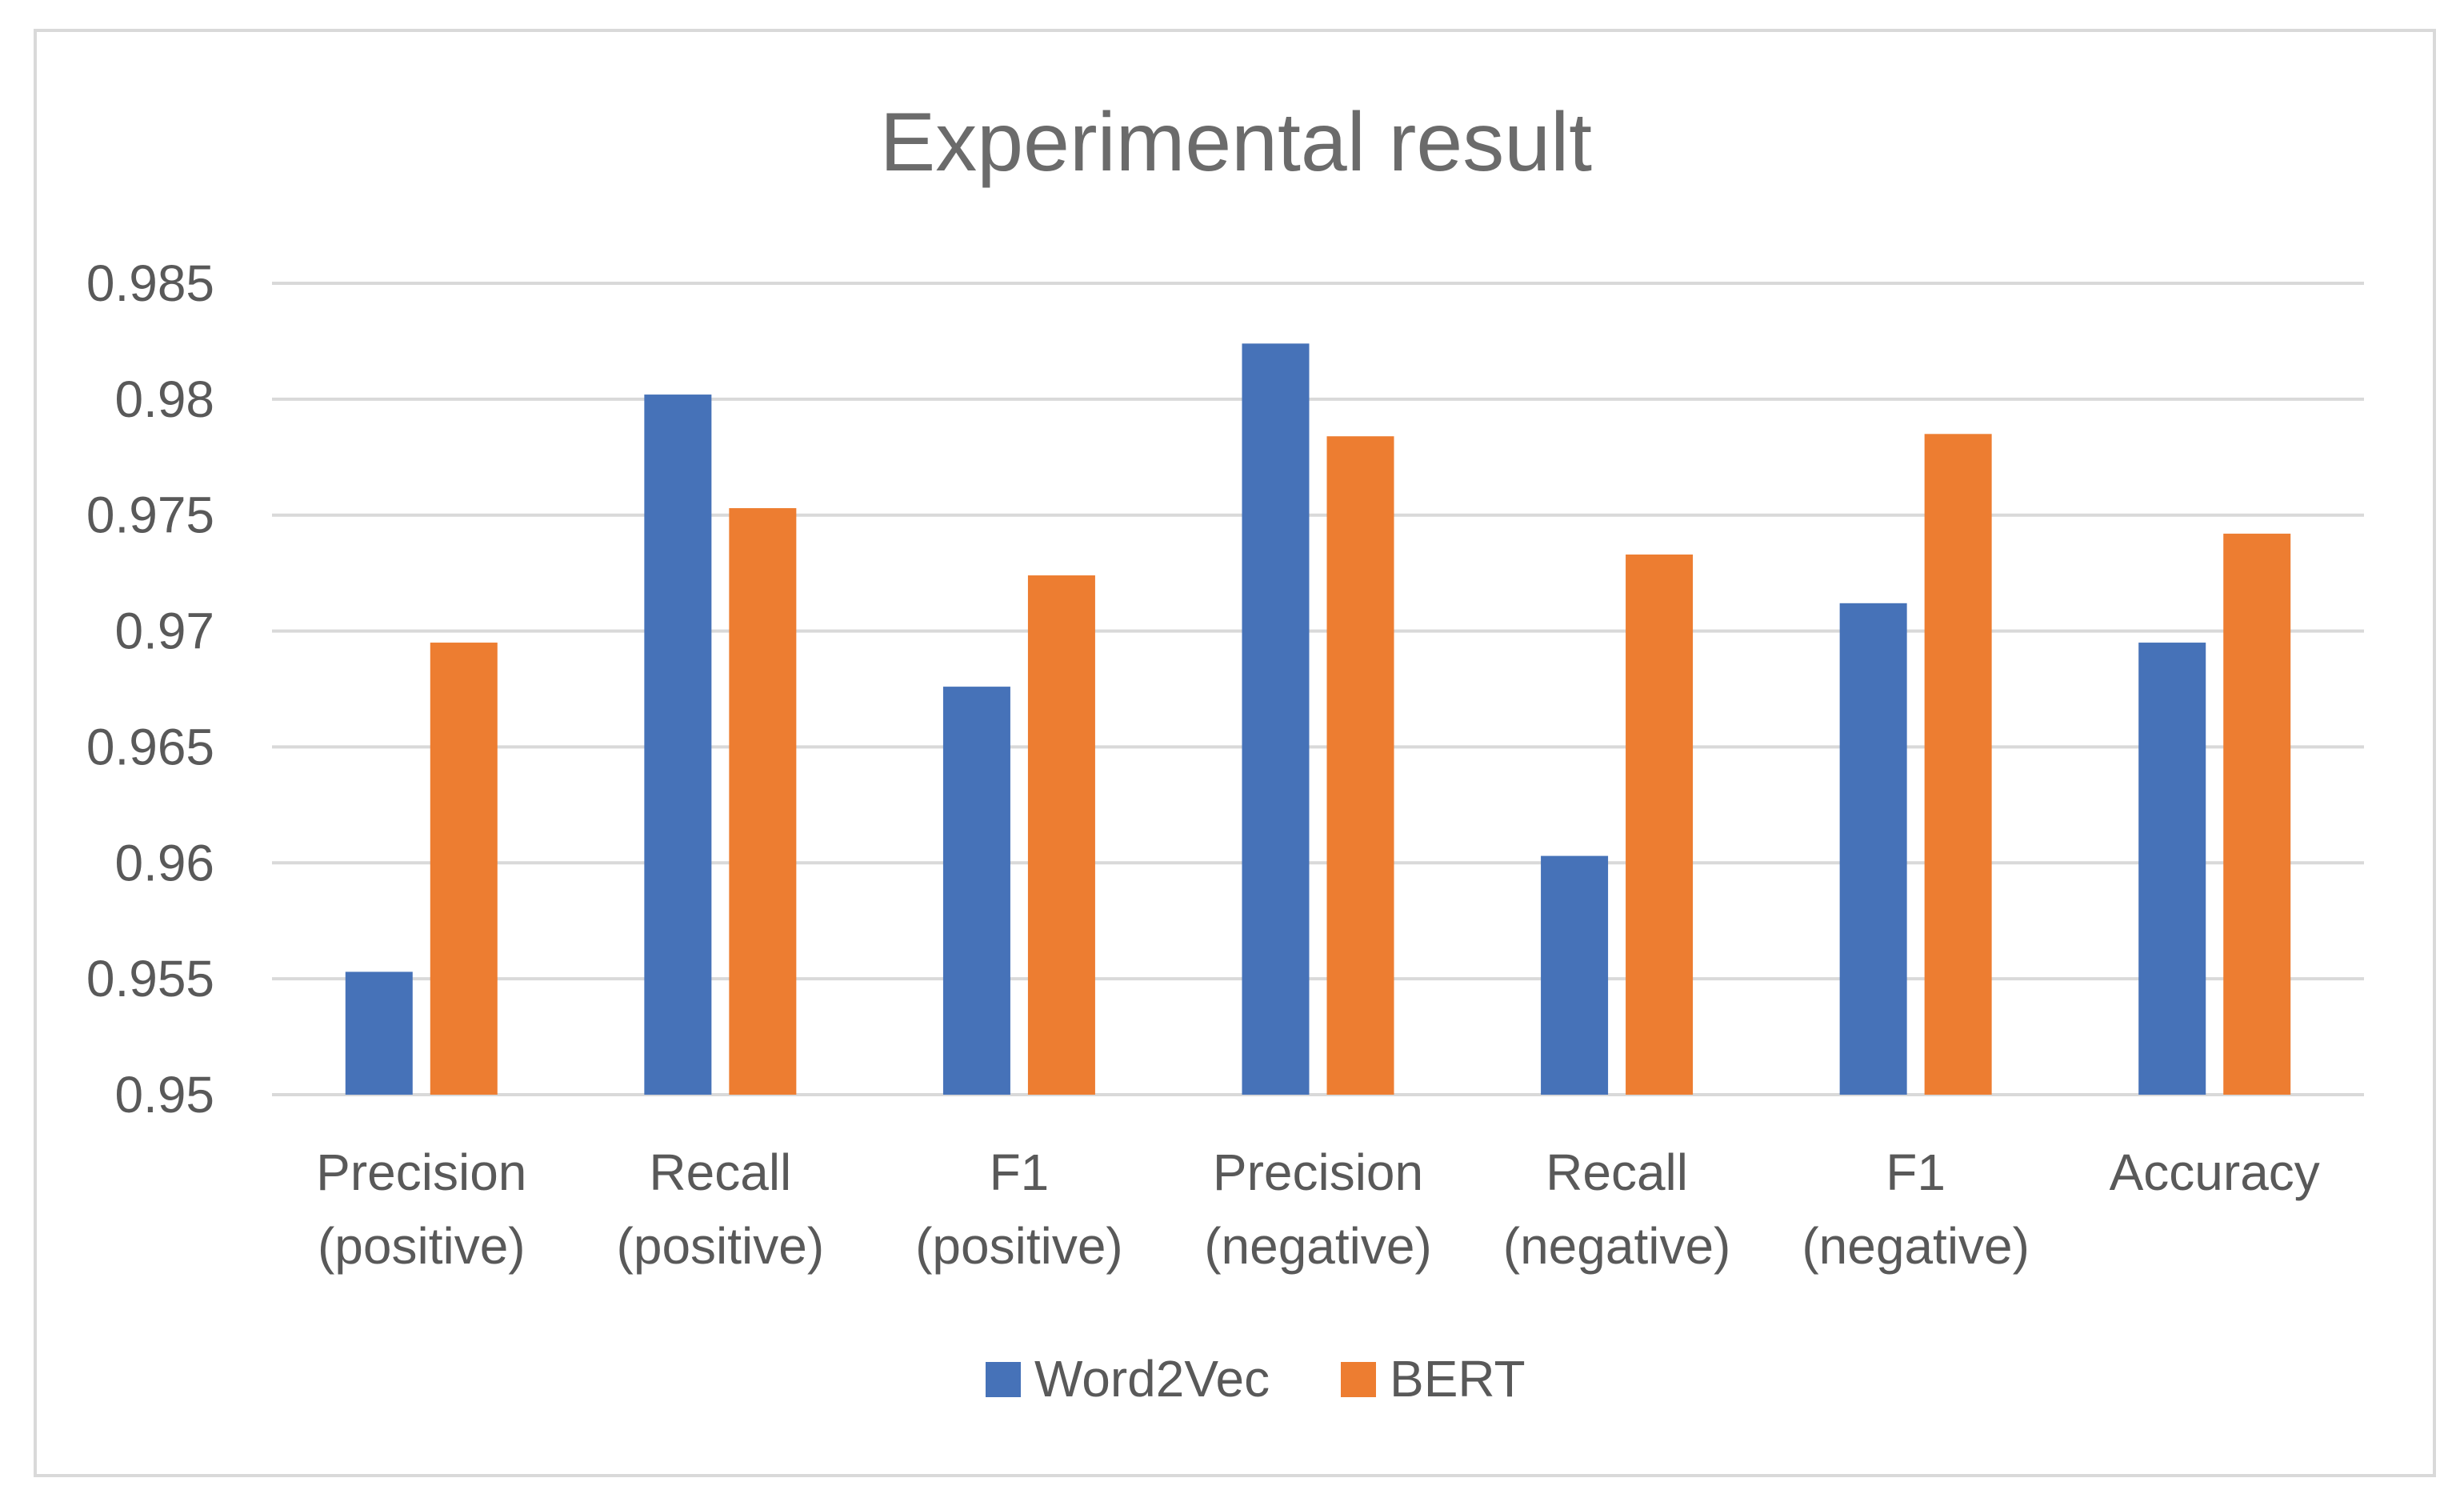 This screenshot has height=1506, width=2464. Describe the element at coordinates (1236, 142) in the screenshot. I see `chart-title: Experimental result` at that location.